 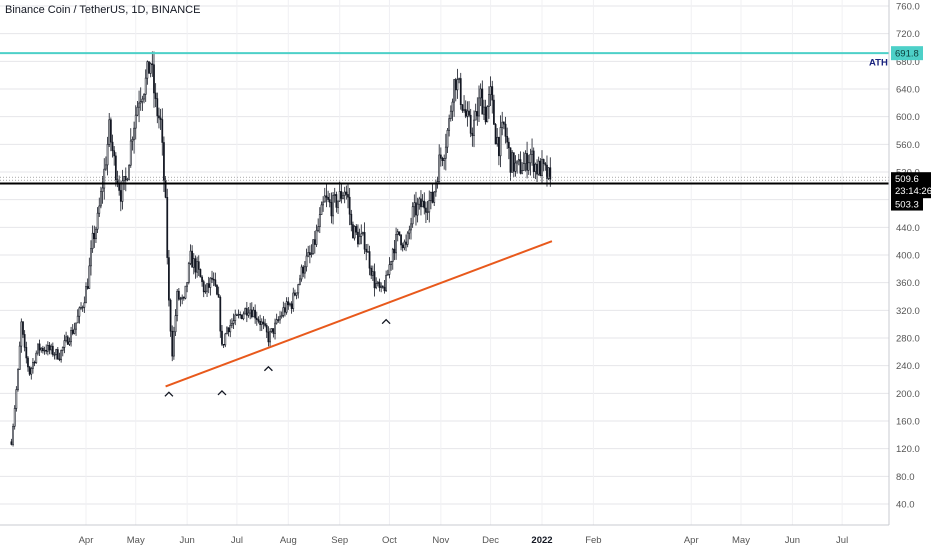 What do you see at coordinates (908, 145) in the screenshot?
I see `y-tick-label: 560.0` at bounding box center [908, 145].